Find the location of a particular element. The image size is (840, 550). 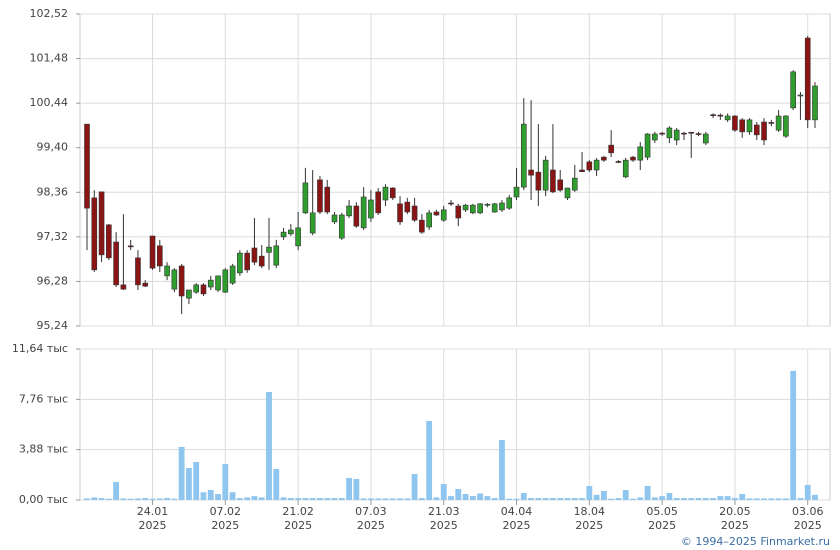

copyright: © 1994–2025 Finmarket.ru is located at coordinates (755, 541).